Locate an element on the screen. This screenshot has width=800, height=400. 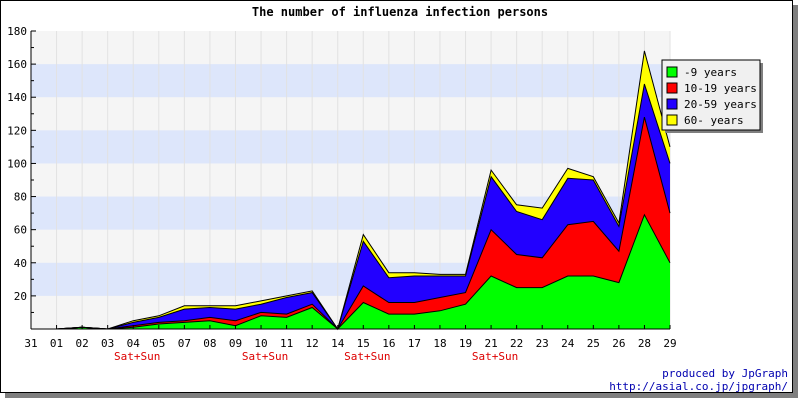
x-tick-label: 14 is located at coordinates (338, 343).